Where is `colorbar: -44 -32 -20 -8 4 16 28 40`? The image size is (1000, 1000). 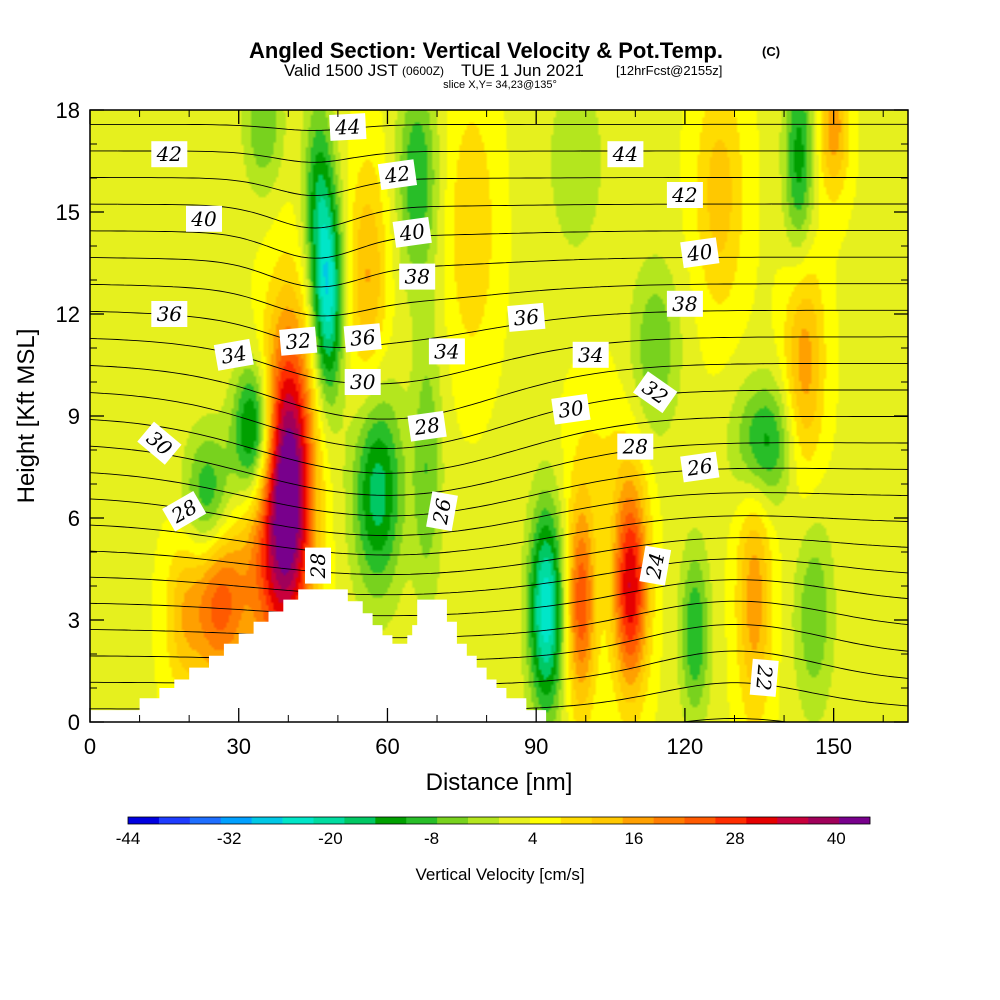
colorbar: -44 -32 -20 -8 4 16 28 40 is located at coordinates (493, 832).